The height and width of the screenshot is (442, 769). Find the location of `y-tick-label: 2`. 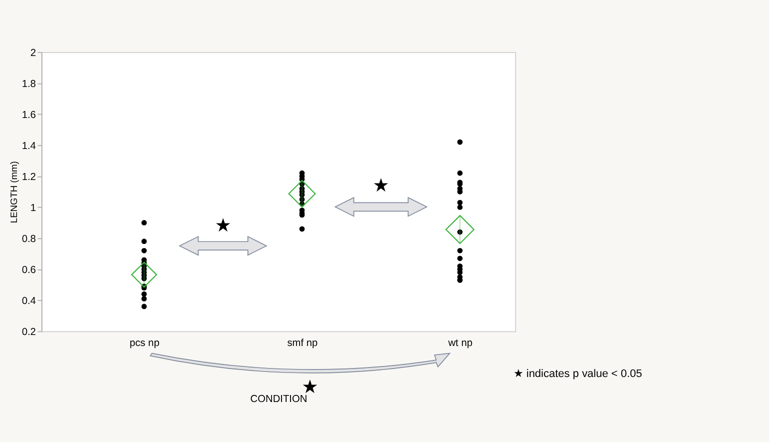

y-tick-label: 2 is located at coordinates (33, 53).